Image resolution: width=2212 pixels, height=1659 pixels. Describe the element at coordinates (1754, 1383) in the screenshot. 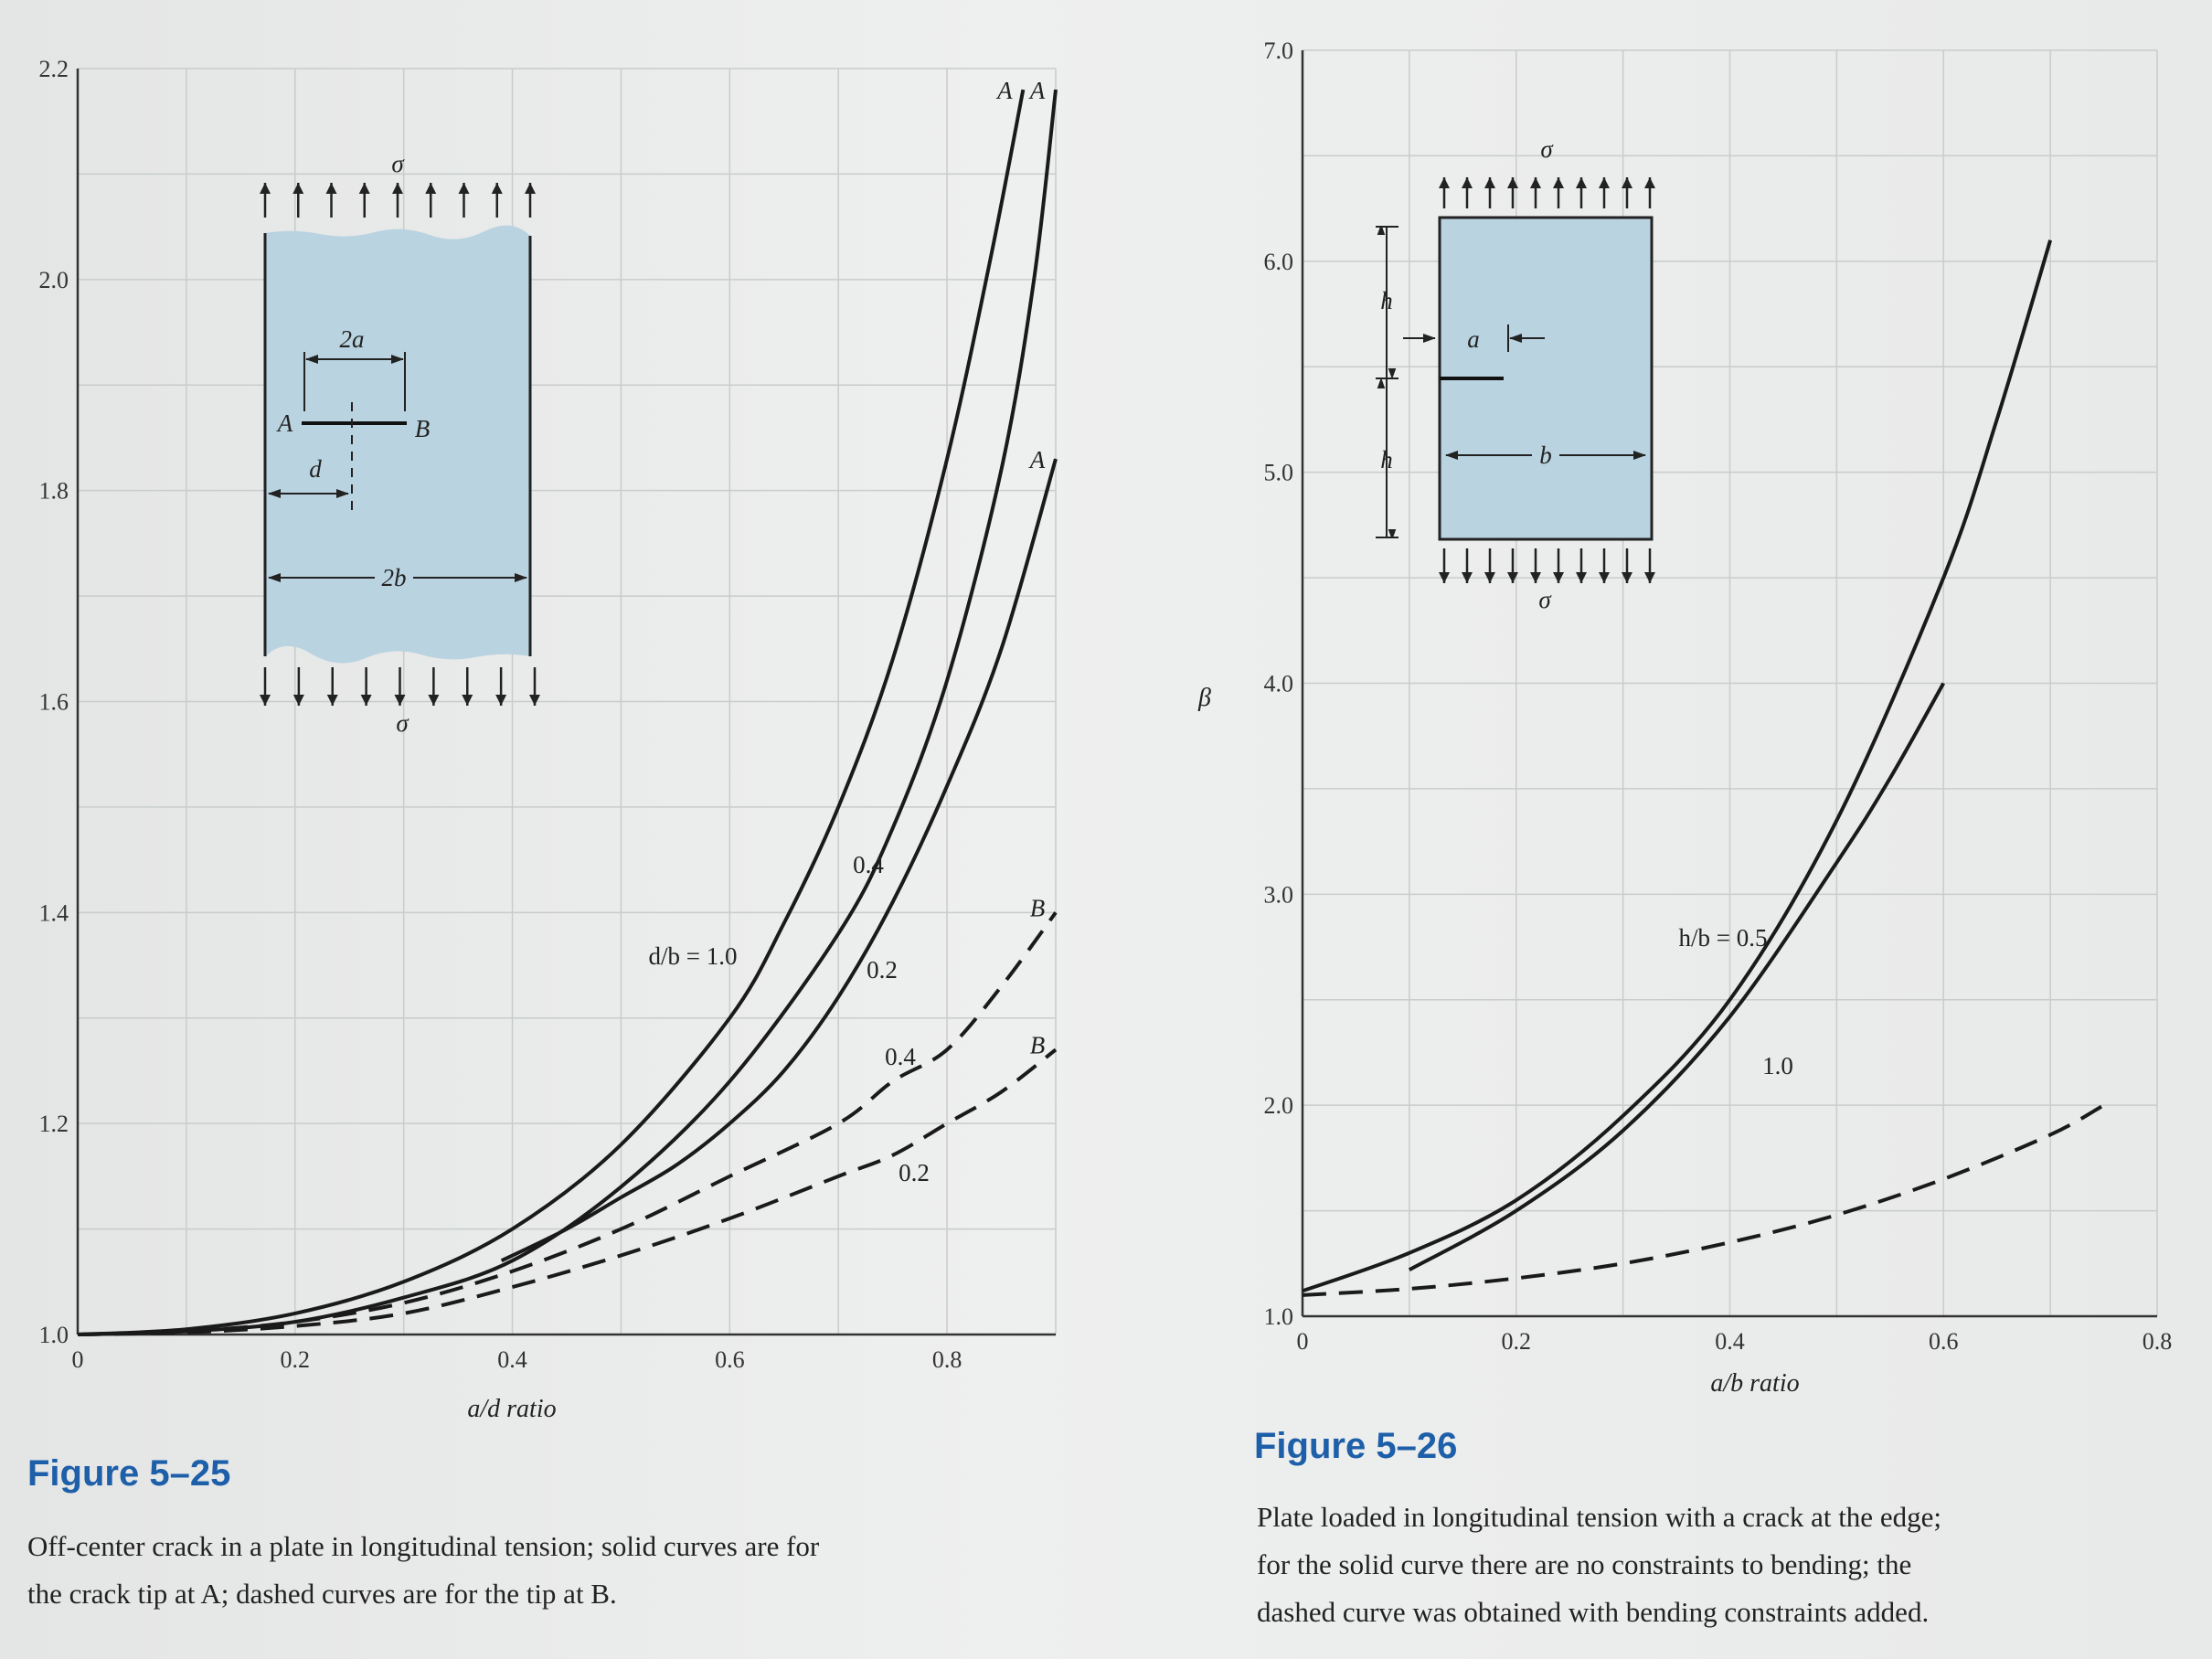

I see `chart-5-26-x-label: a/b ratio` at that location.